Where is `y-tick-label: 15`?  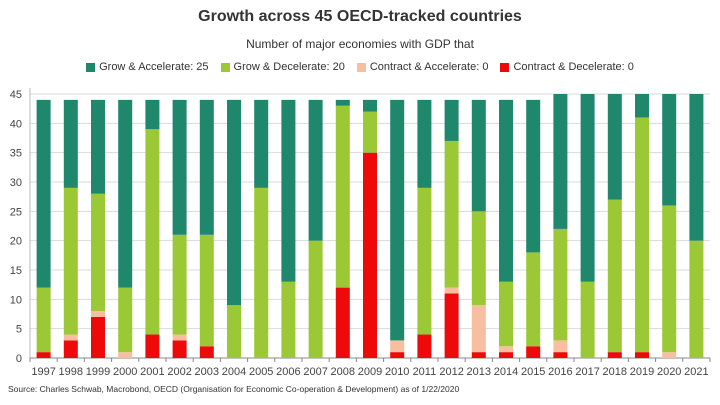 y-tick-label: 15 is located at coordinates (16, 271).